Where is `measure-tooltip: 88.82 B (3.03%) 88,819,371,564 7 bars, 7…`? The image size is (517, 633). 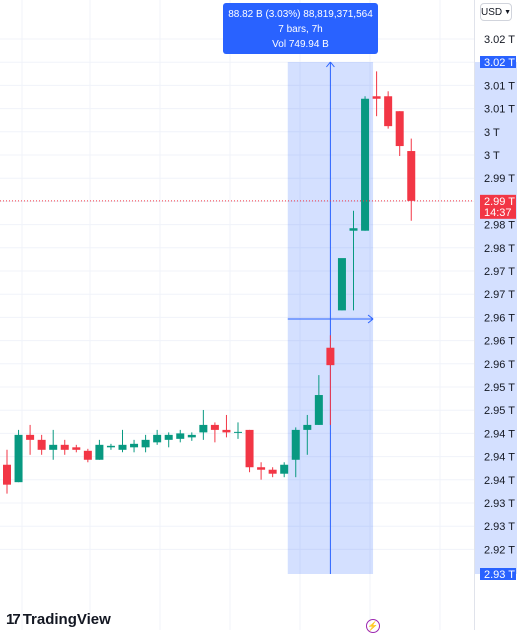
measure-tooltip: 88.82 B (3.03%) 88,819,371,564 7 bars, 7… is located at coordinates (300, 28).